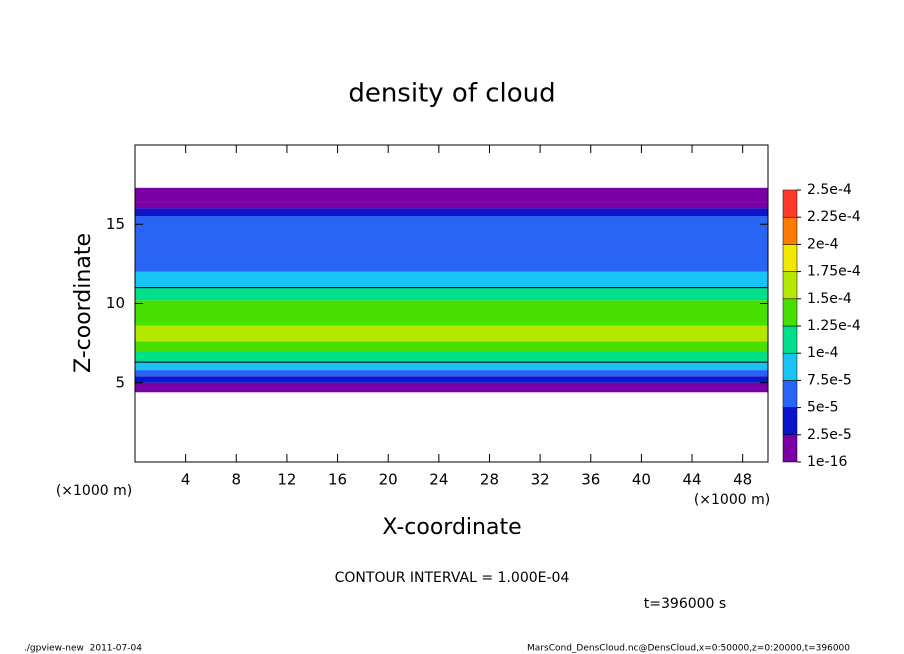  I want to click on x-tick-label: 44, so click(691, 480).